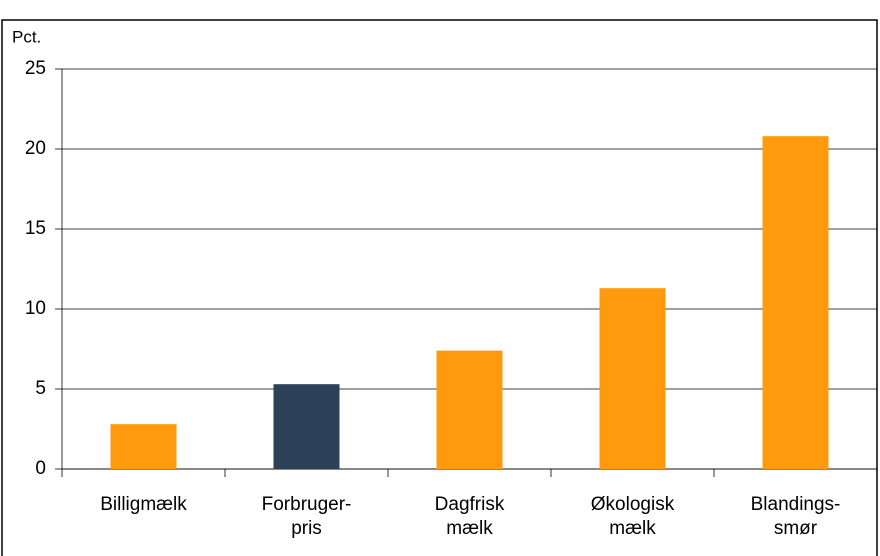 This screenshot has width=880, height=556. I want to click on y-tick-label: 25, so click(35, 68).